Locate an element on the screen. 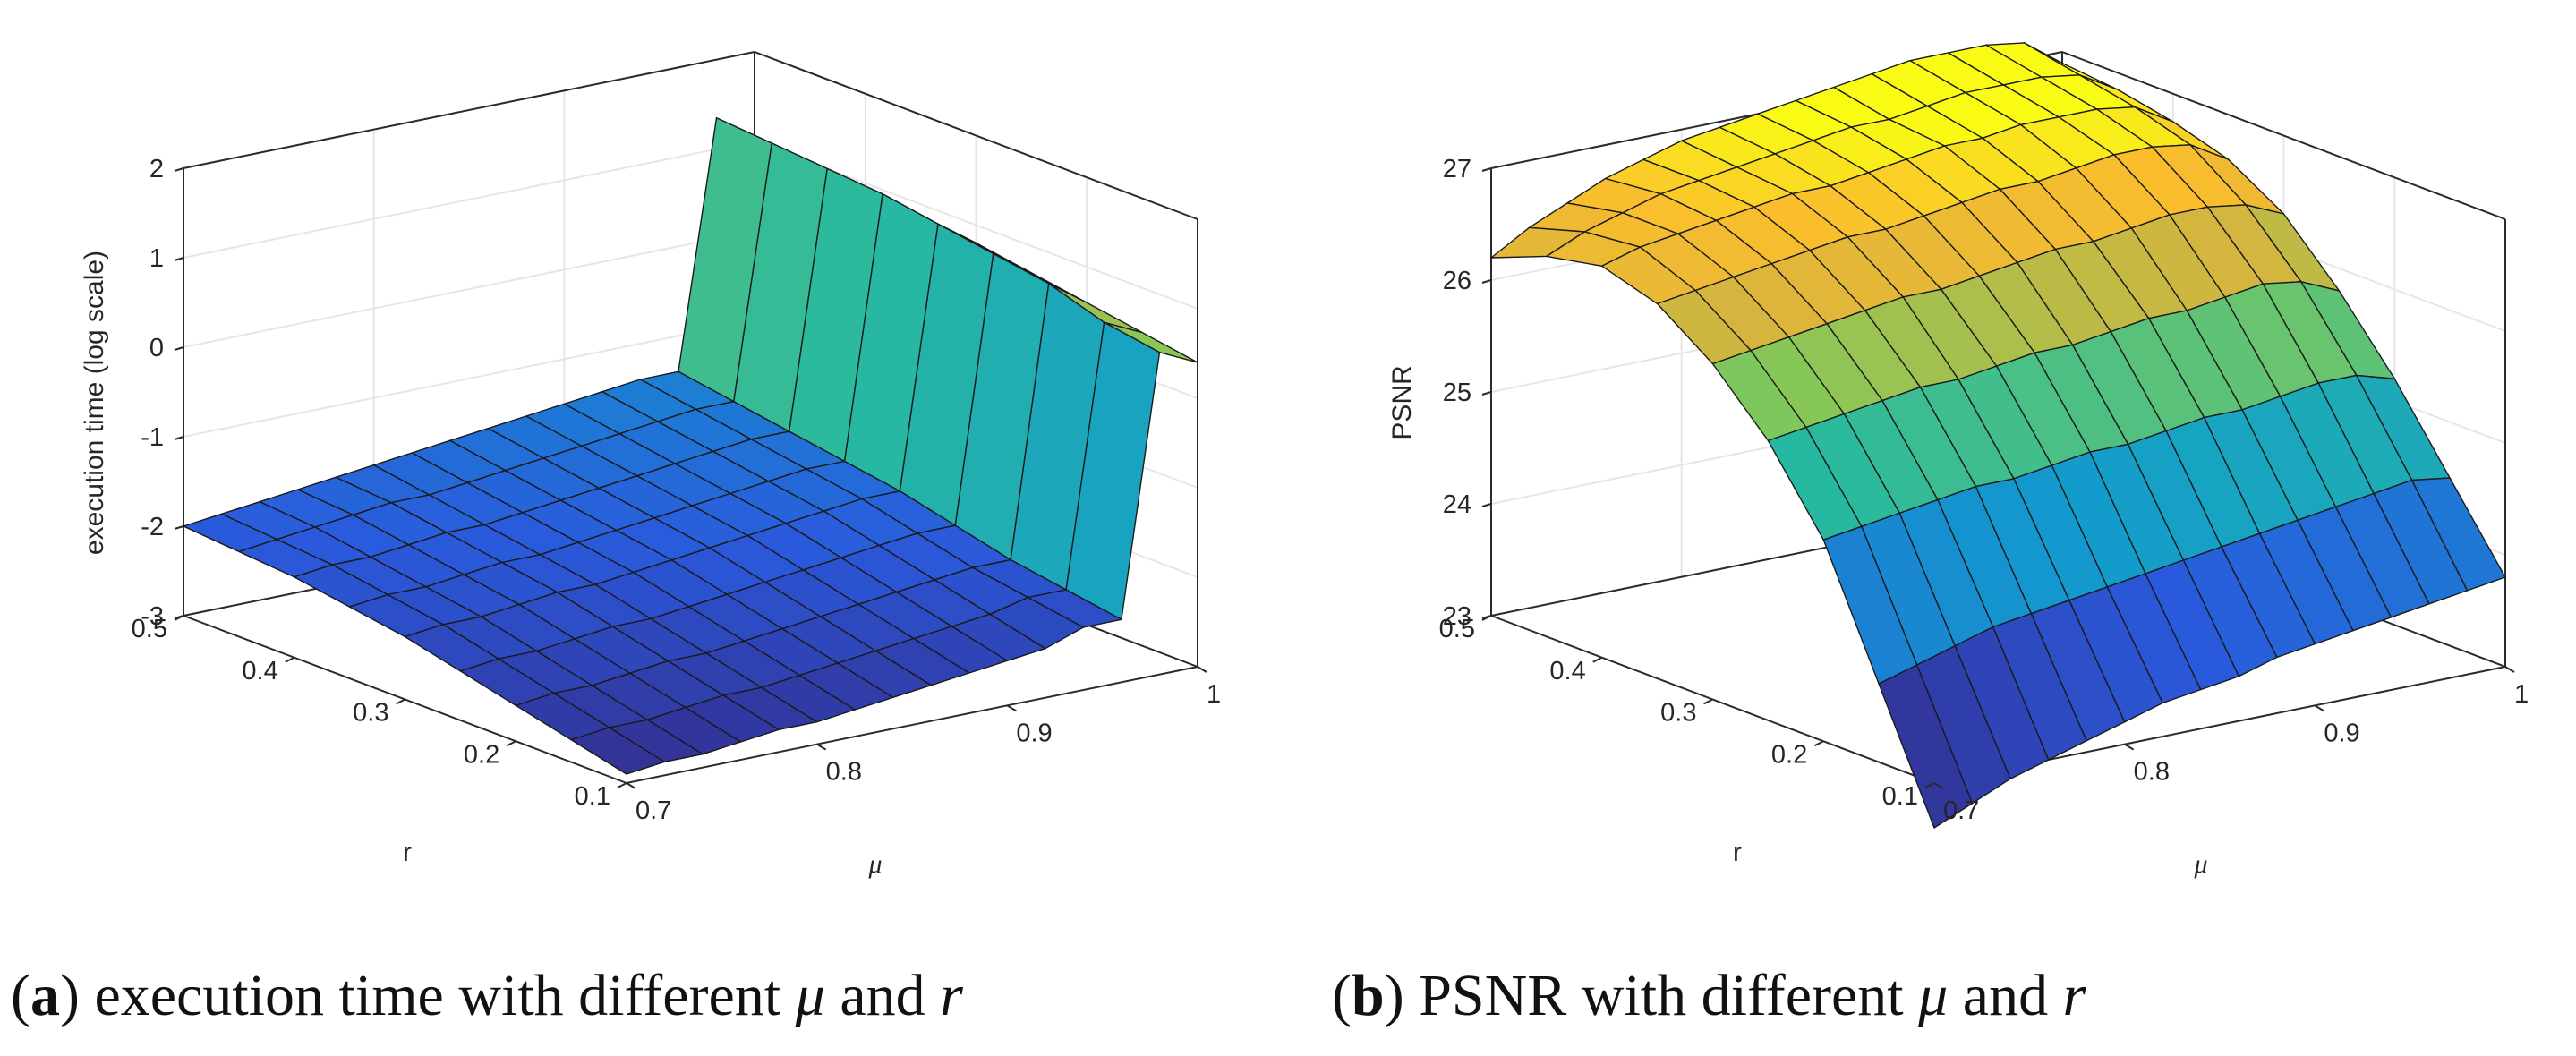 Image resolution: width=2576 pixels, height=1056 pixels. z-tick-label: 23 is located at coordinates (1457, 616).